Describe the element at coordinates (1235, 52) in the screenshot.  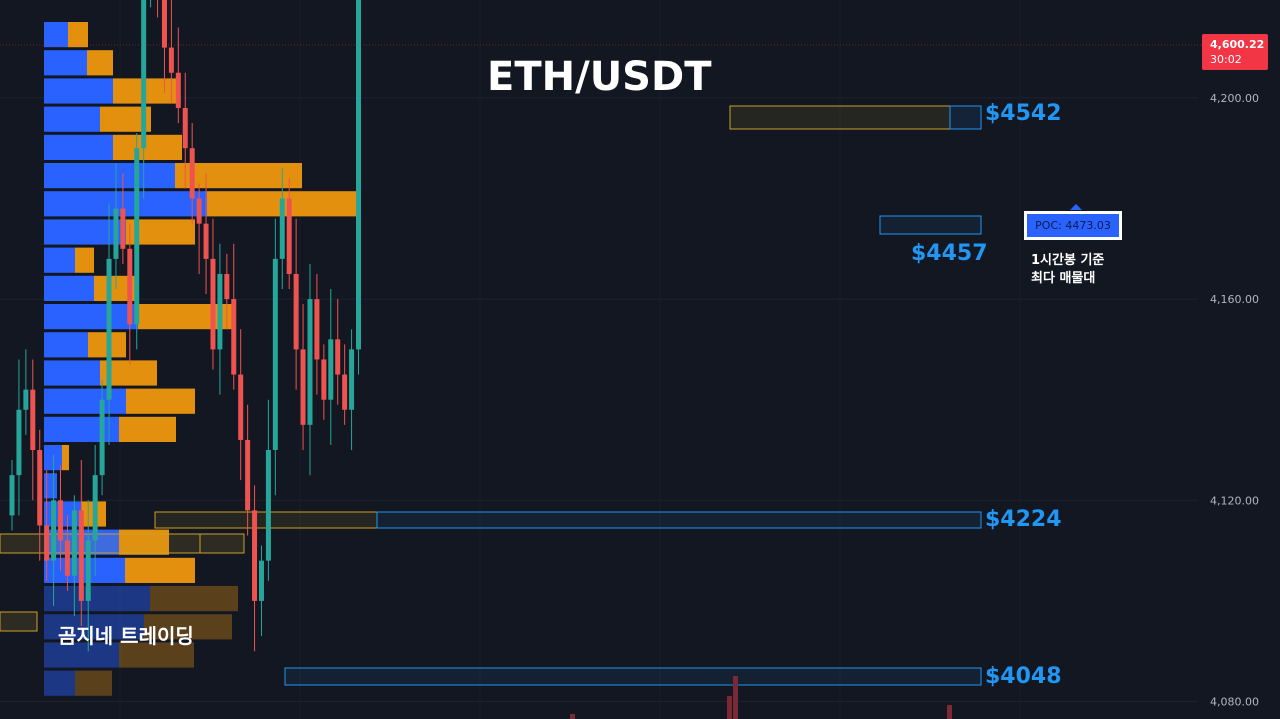
I see `current-price-badge: 4,600.22 30:02` at that location.